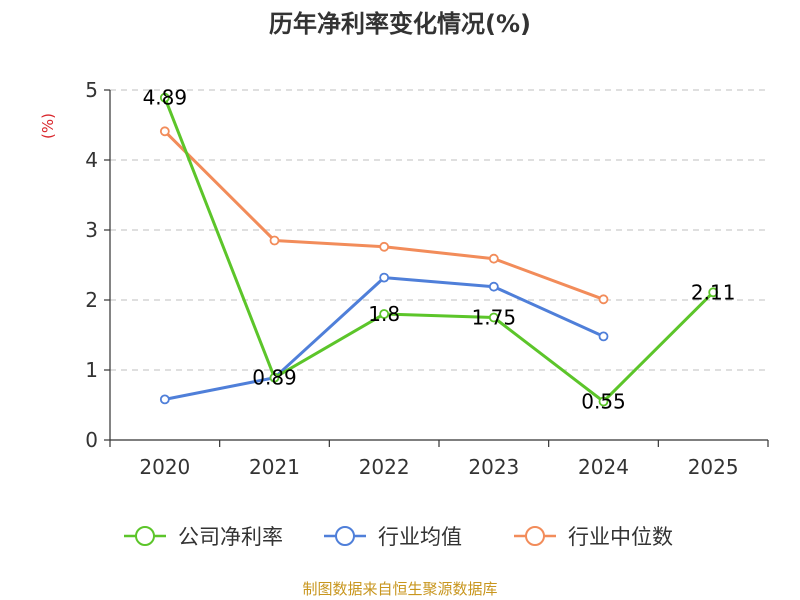  I want to click on data-label: 0.55, so click(603, 402).